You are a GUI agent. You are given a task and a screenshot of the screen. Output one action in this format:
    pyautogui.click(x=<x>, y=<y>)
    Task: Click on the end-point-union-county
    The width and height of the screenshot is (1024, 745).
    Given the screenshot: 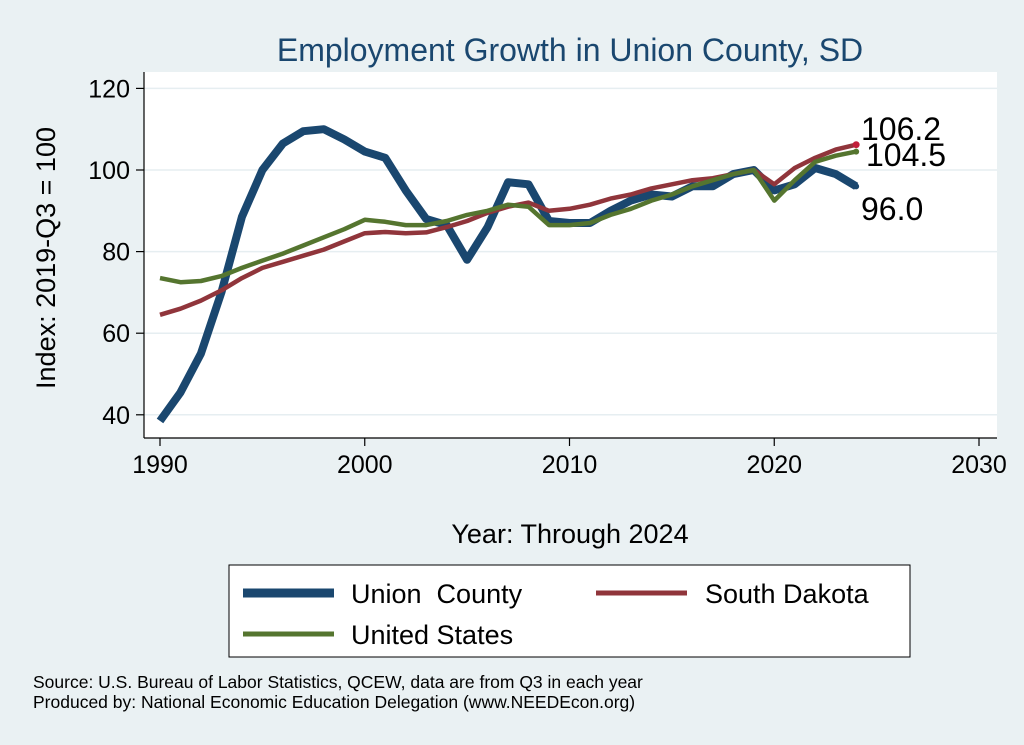 What is the action you would take?
    pyautogui.click(x=856, y=186)
    